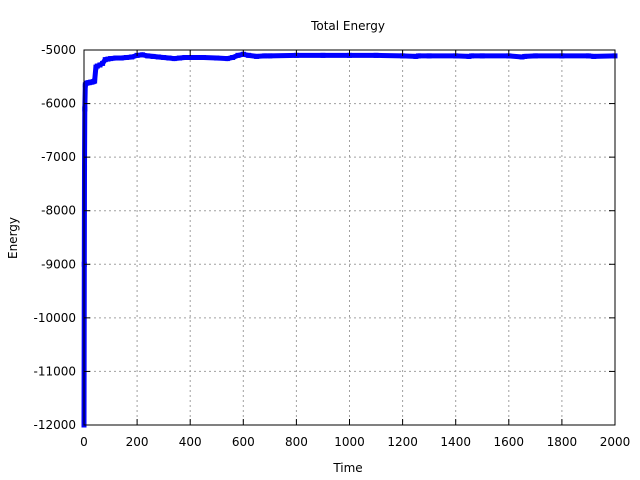  What do you see at coordinates (58, 211) in the screenshot?
I see `y-tick-label: -8000` at bounding box center [58, 211].